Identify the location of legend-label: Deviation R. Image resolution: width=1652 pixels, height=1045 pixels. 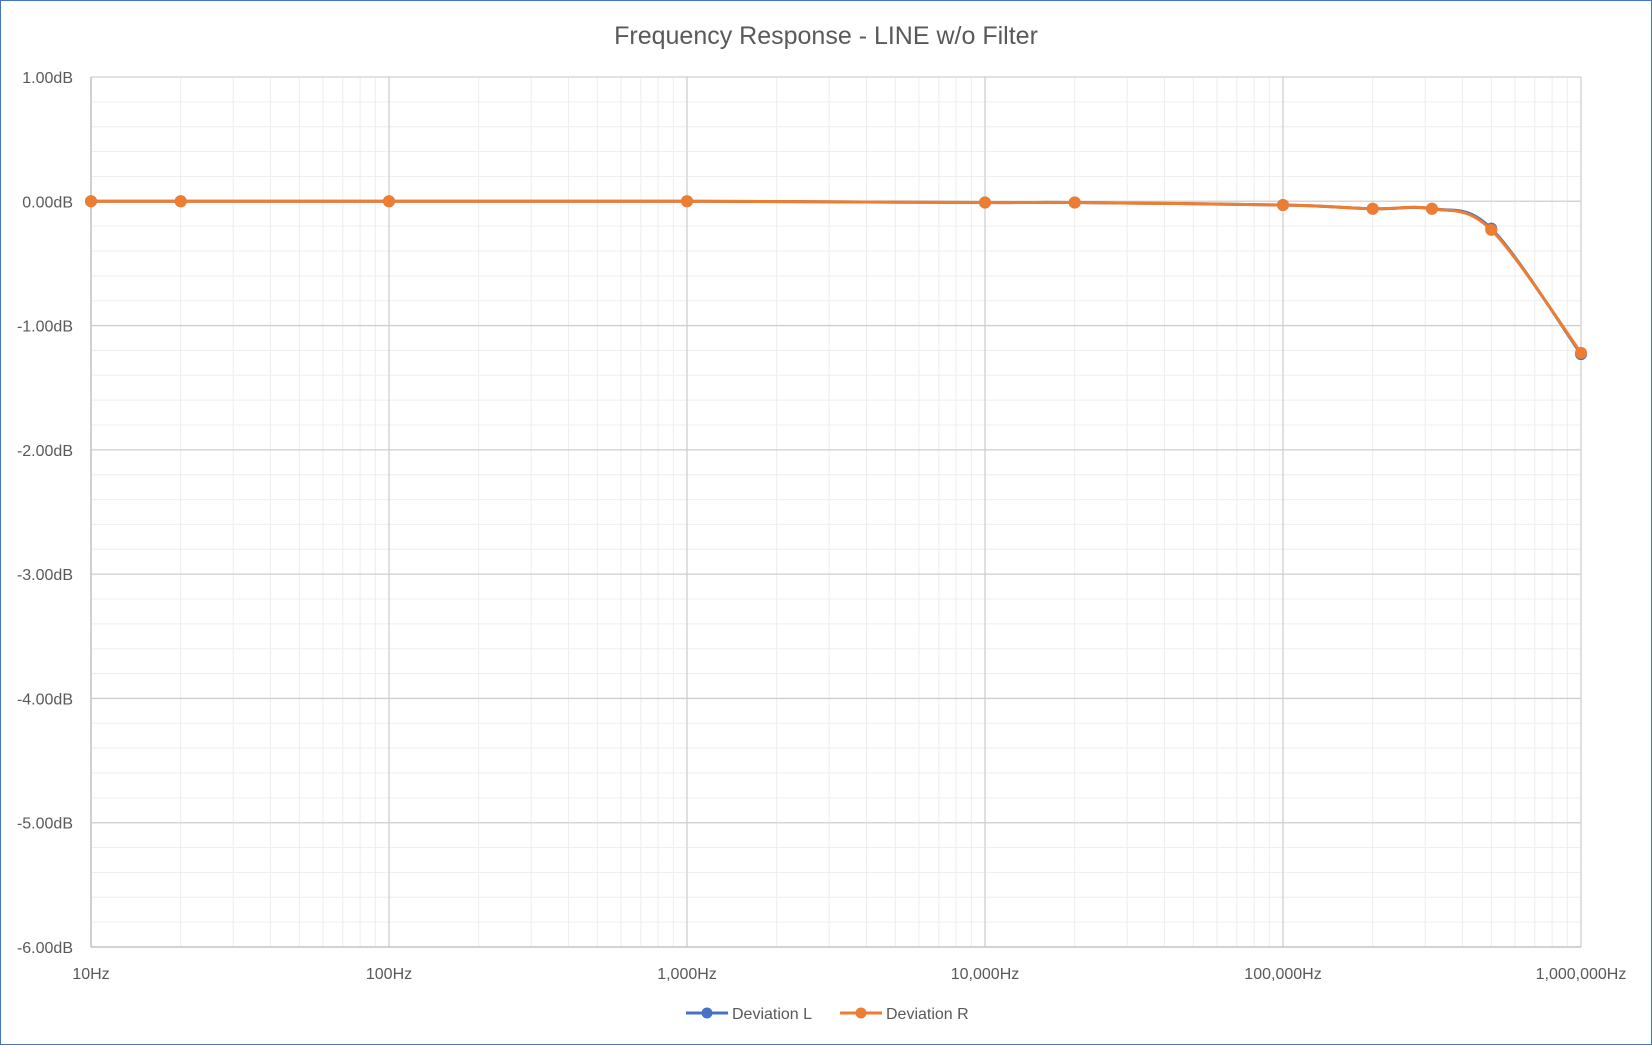
(927, 1014).